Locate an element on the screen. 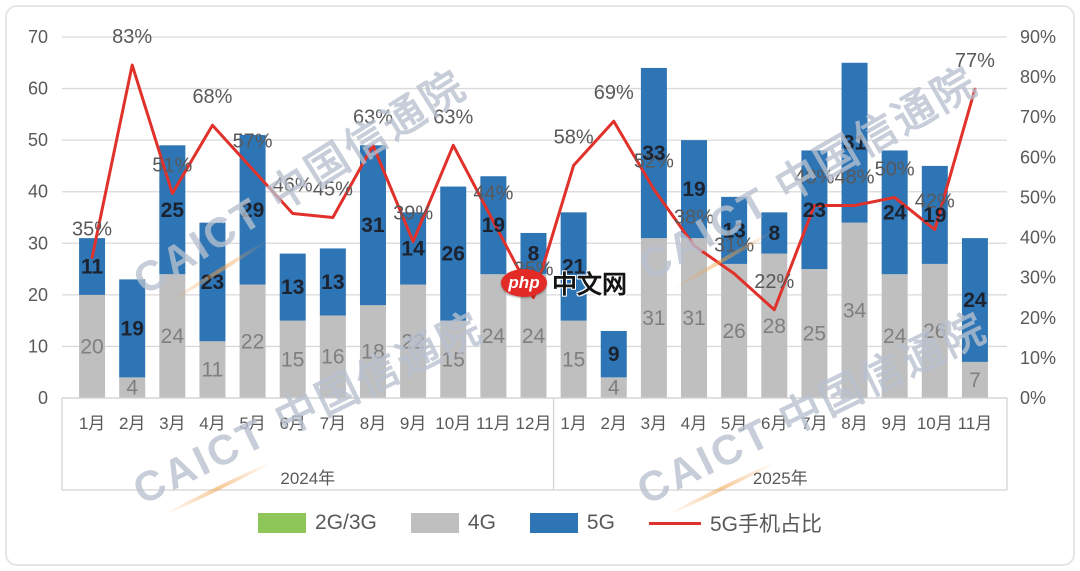 The image size is (1080, 571). bar-value-5g: 25 is located at coordinates (173, 210).